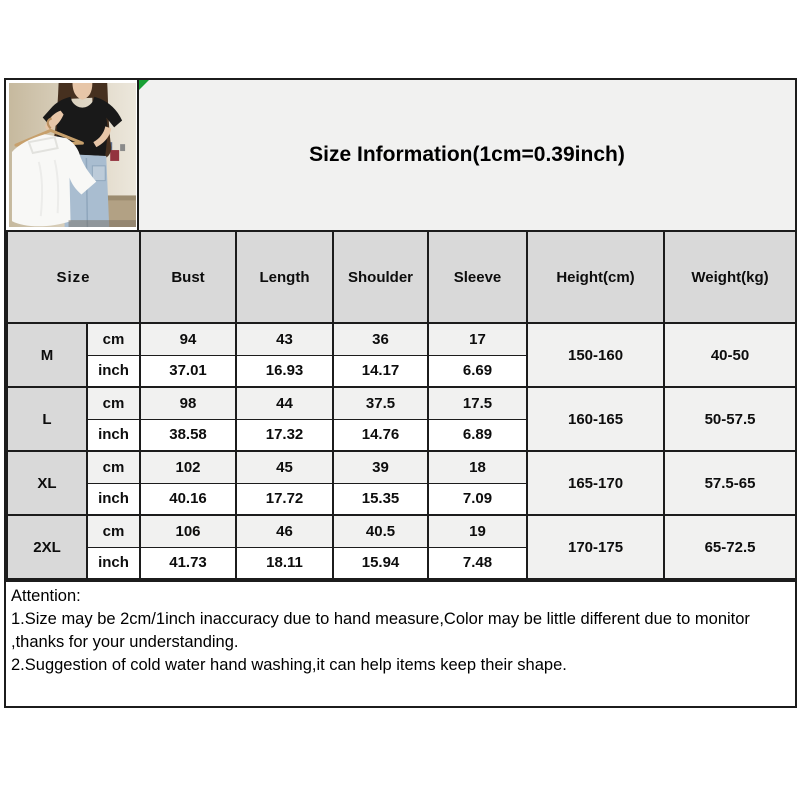 This screenshot has height=800, width=800. Describe the element at coordinates (478, 403) in the screenshot. I see `cell-l-sleeve-cm: 17.5` at that location.